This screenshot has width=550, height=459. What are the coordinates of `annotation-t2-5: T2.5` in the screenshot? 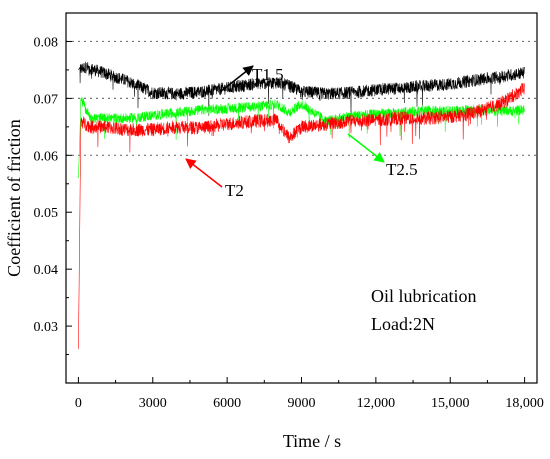 It's located at (382, 156).